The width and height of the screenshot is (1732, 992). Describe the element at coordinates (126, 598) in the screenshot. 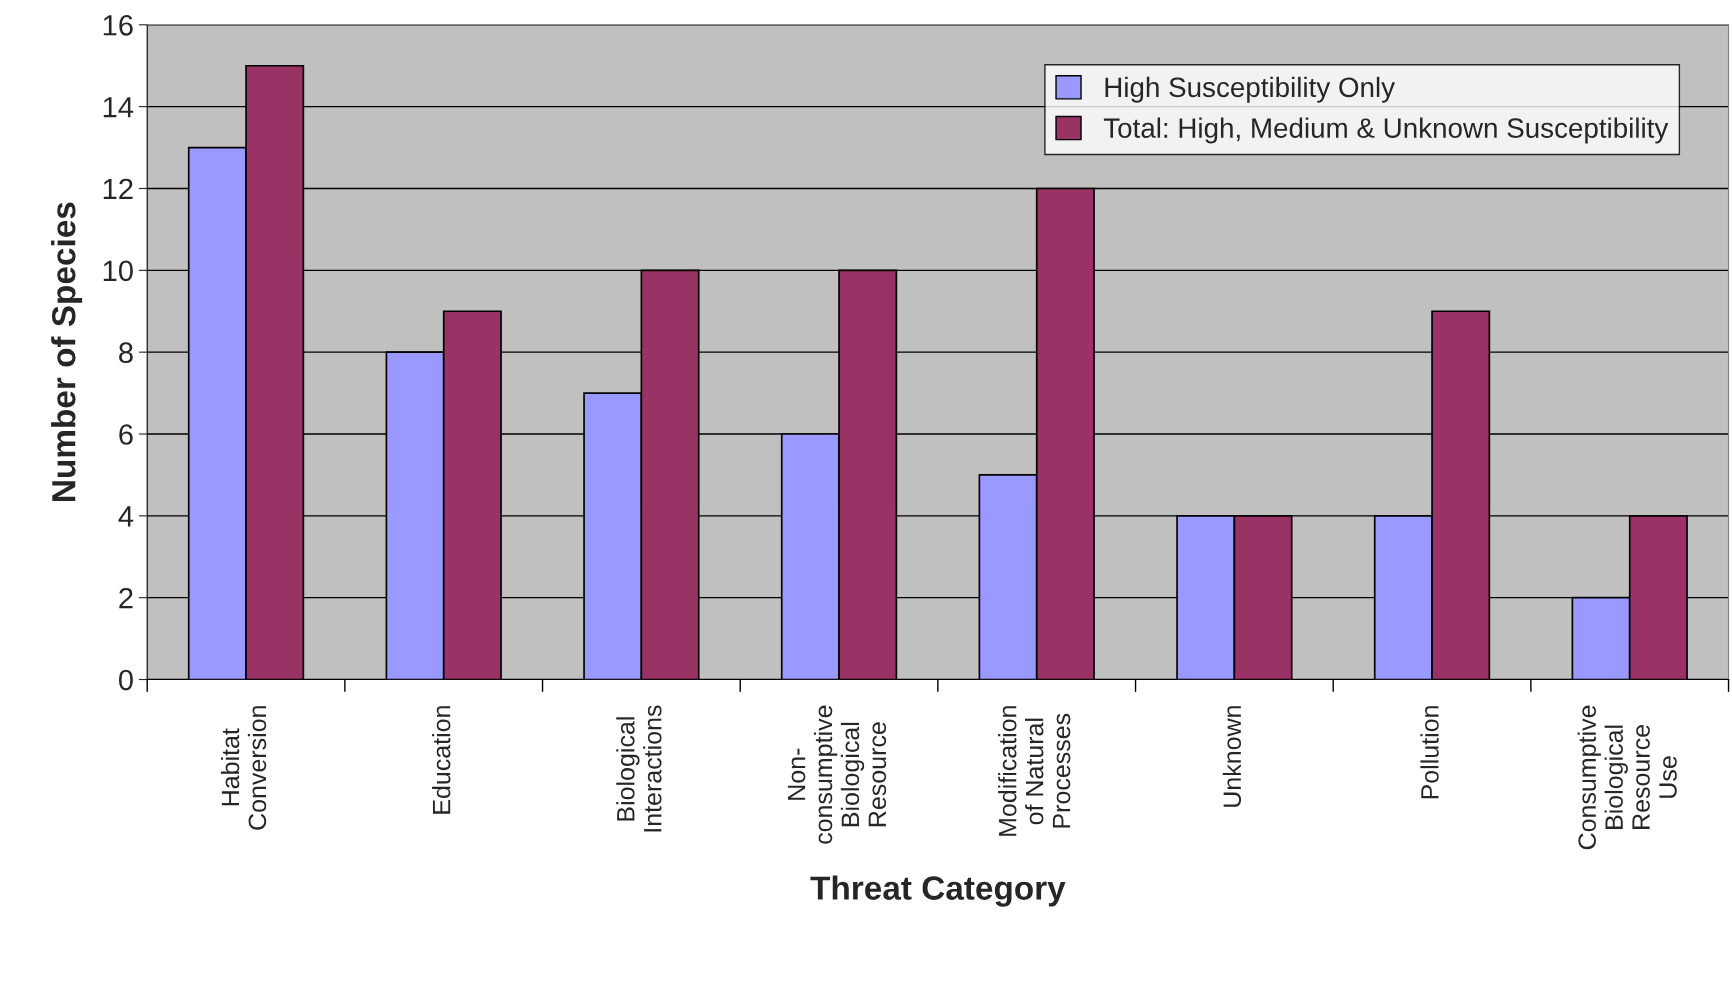

I see `y-tick-label: 2` at that location.